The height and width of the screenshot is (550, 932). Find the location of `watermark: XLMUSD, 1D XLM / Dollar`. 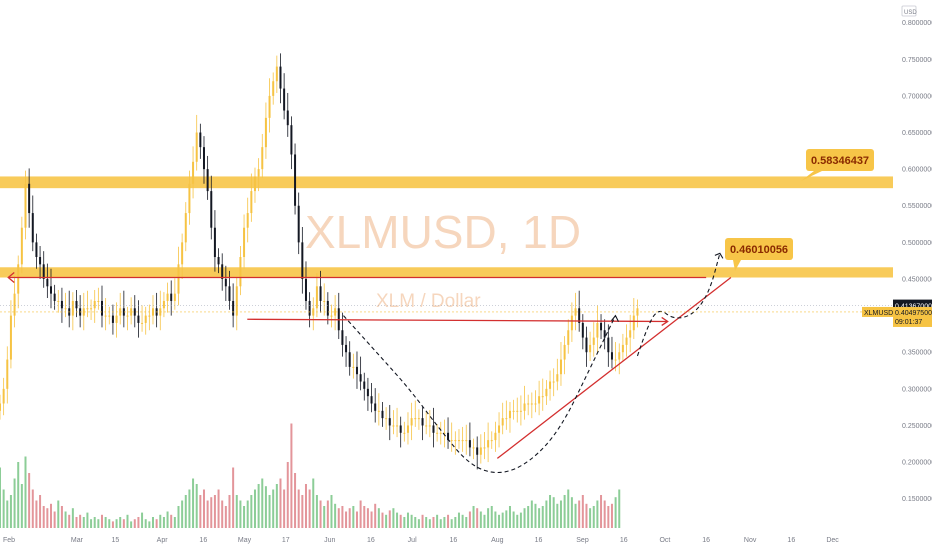

watermark: XLMUSD, 1D XLM / Dollar is located at coordinates (443, 259).